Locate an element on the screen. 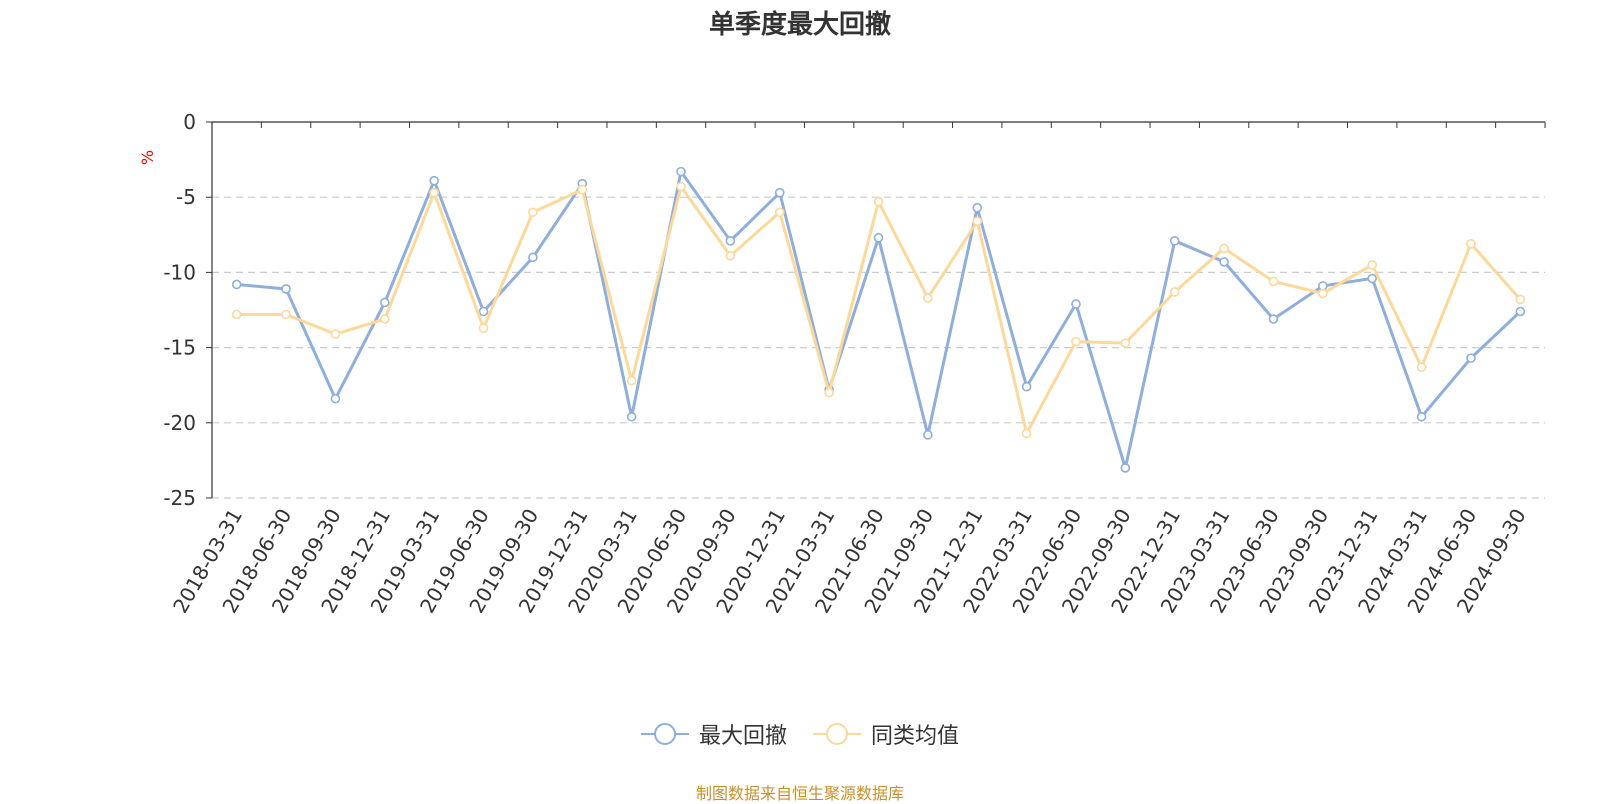 Image resolution: width=1600 pixels, height=804 pixels. y-tick-label: -15 is located at coordinates (179, 348).